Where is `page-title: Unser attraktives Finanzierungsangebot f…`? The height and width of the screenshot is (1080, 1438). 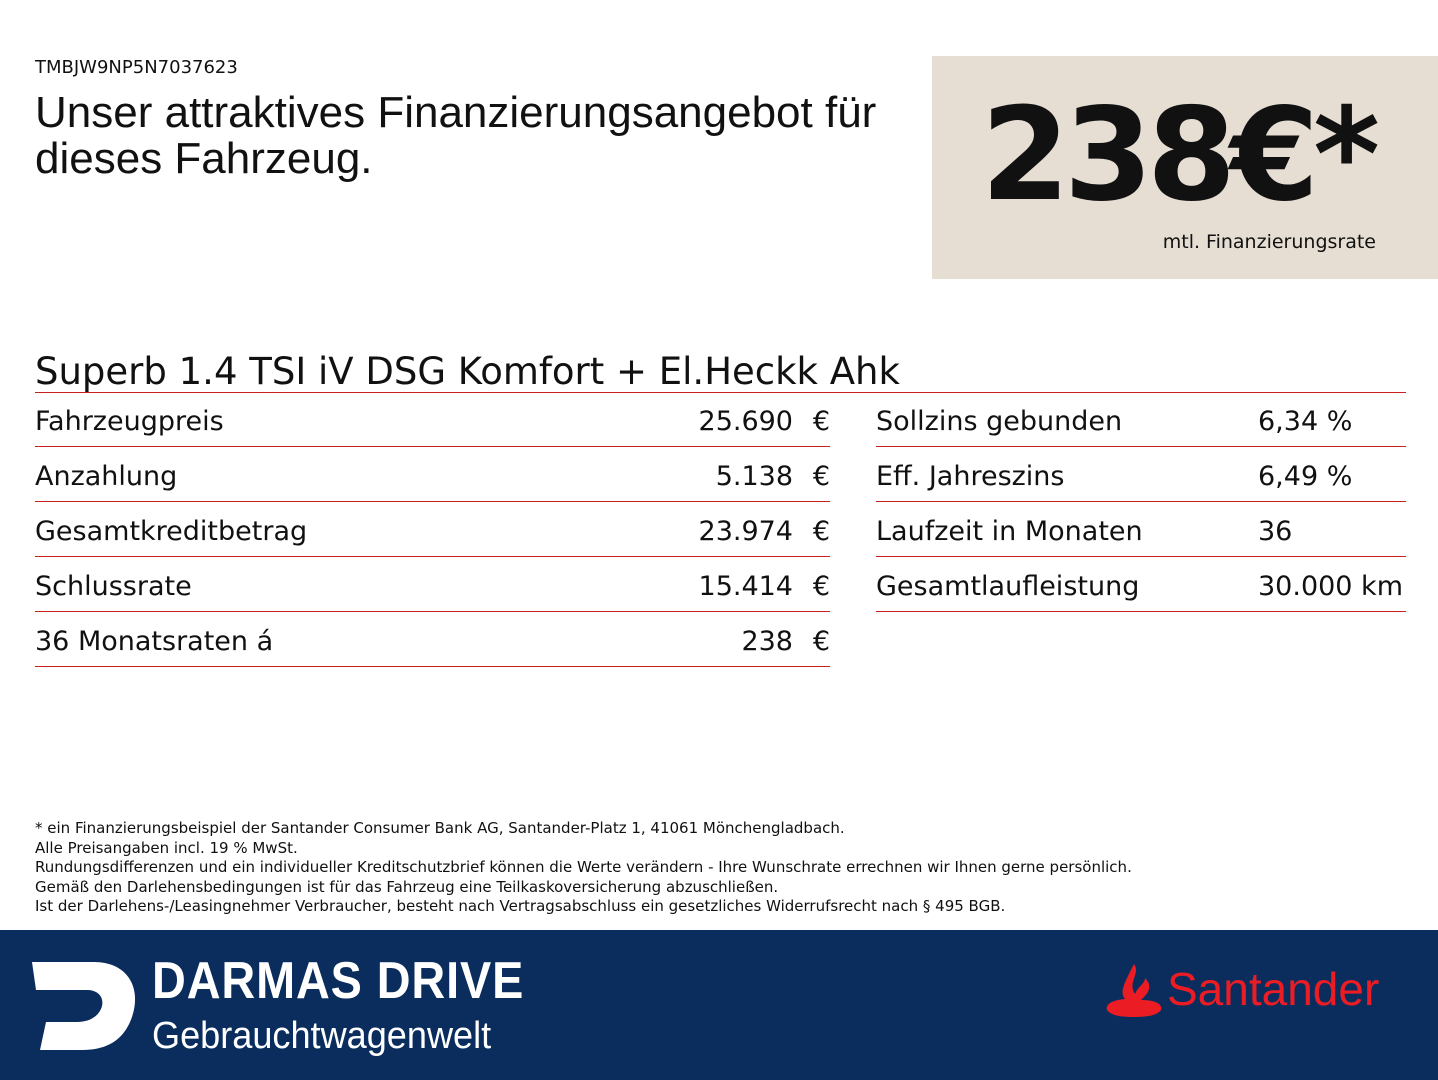
page-title: Unser attraktives Finanzierungsangebot f… is located at coordinates (456, 135).